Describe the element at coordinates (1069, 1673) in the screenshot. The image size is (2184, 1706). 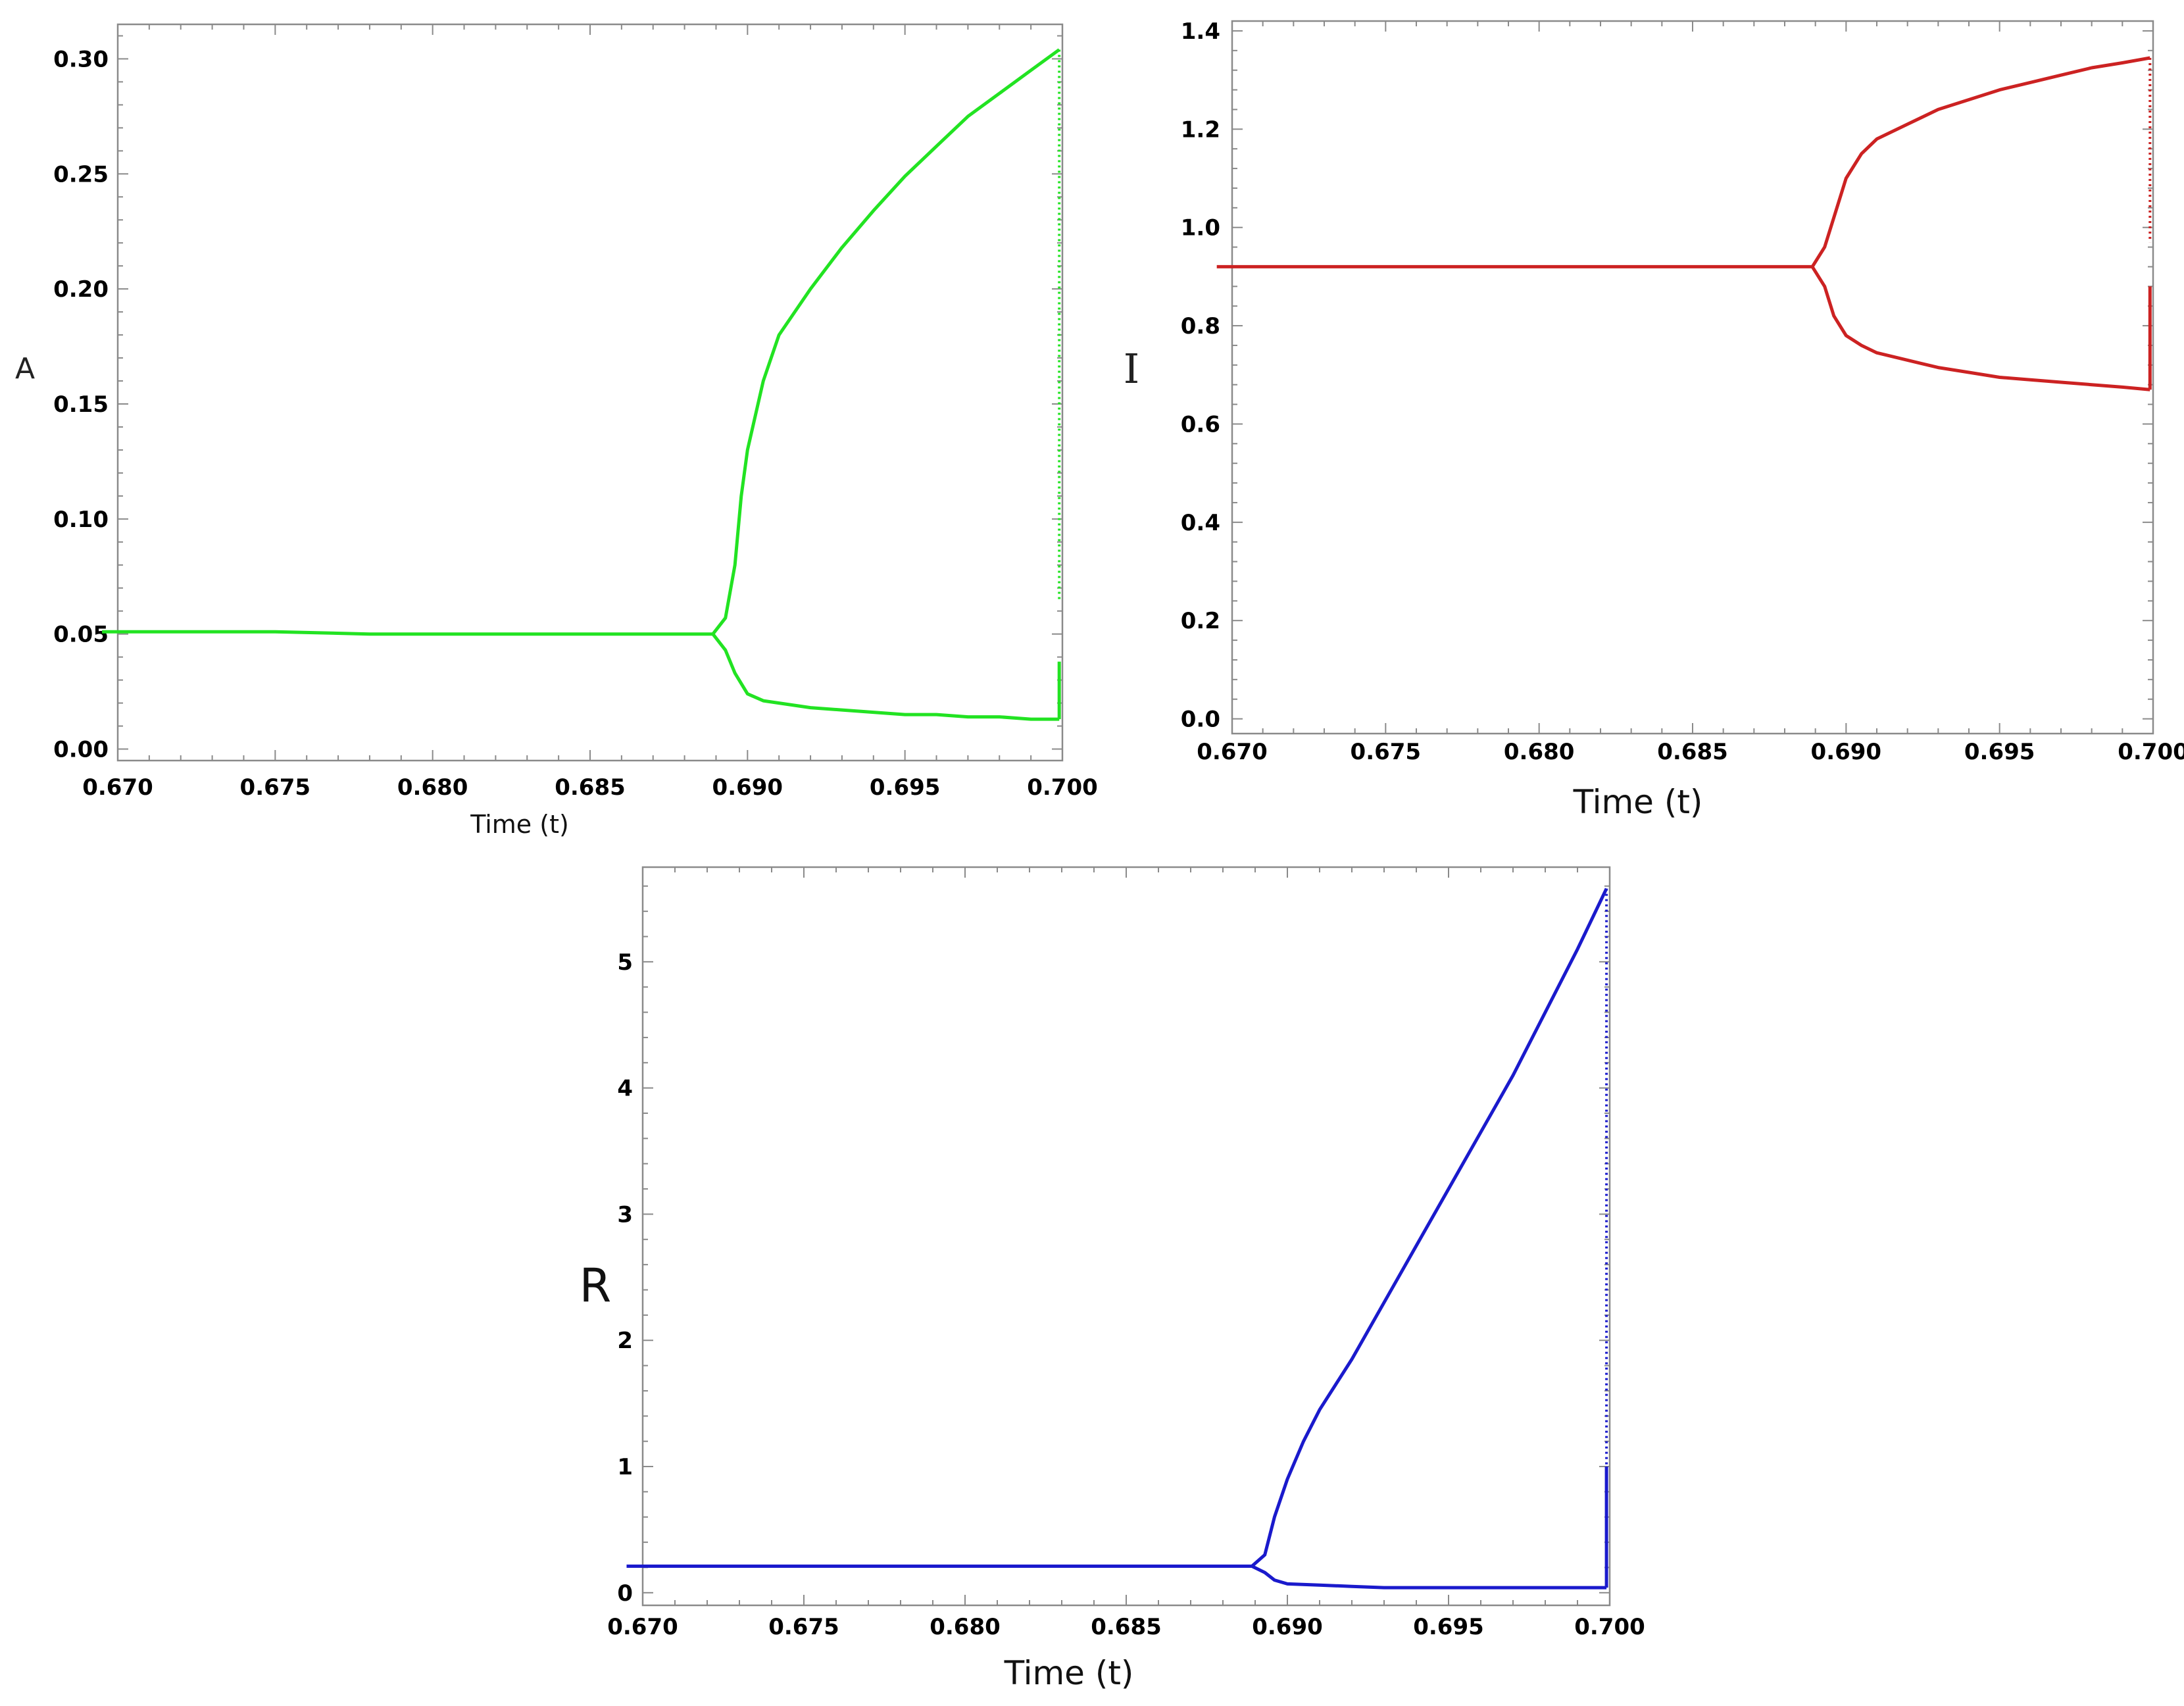
I see `x-axis-title-r: Time (t)` at that location.